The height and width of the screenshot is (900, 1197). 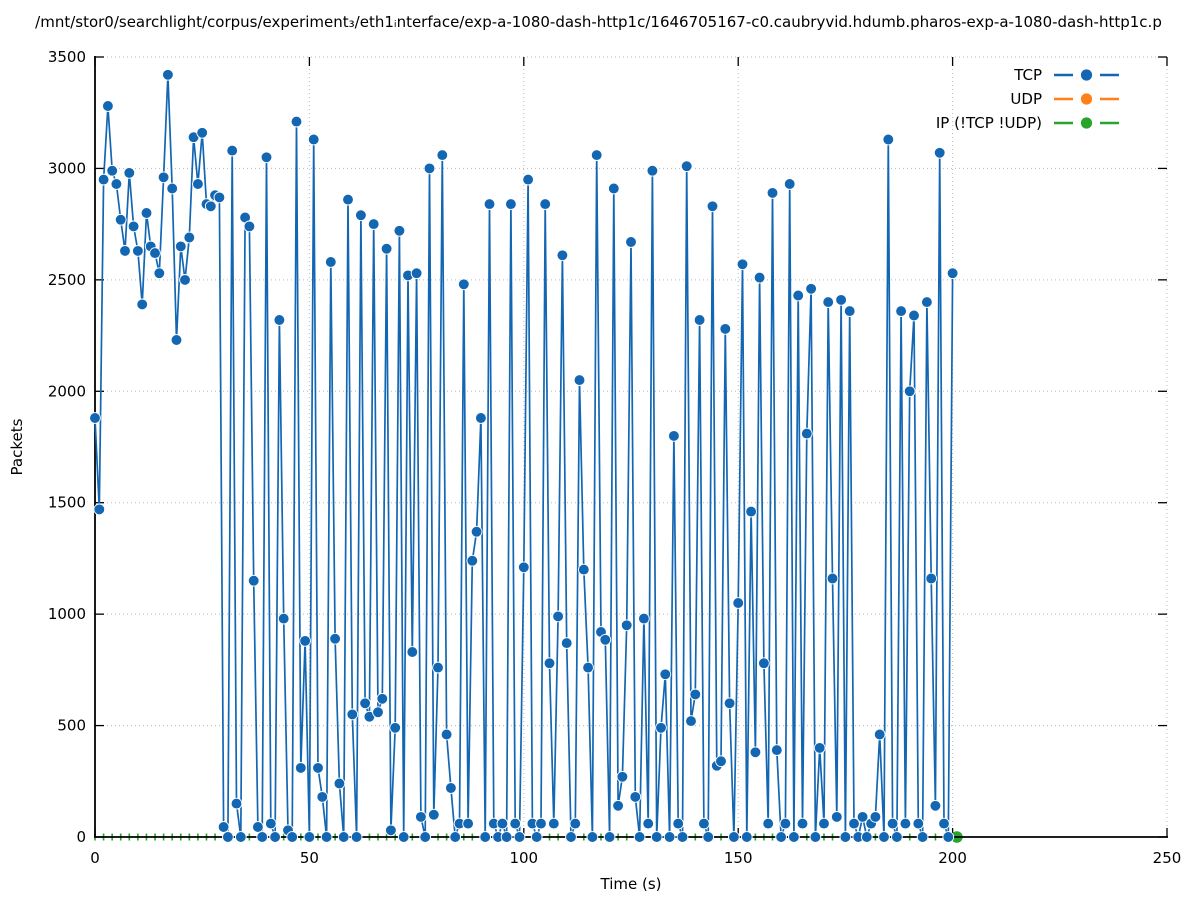 I want to click on legend: TCP UDP IP (!TCP !UDP), so click(x=1027, y=99).